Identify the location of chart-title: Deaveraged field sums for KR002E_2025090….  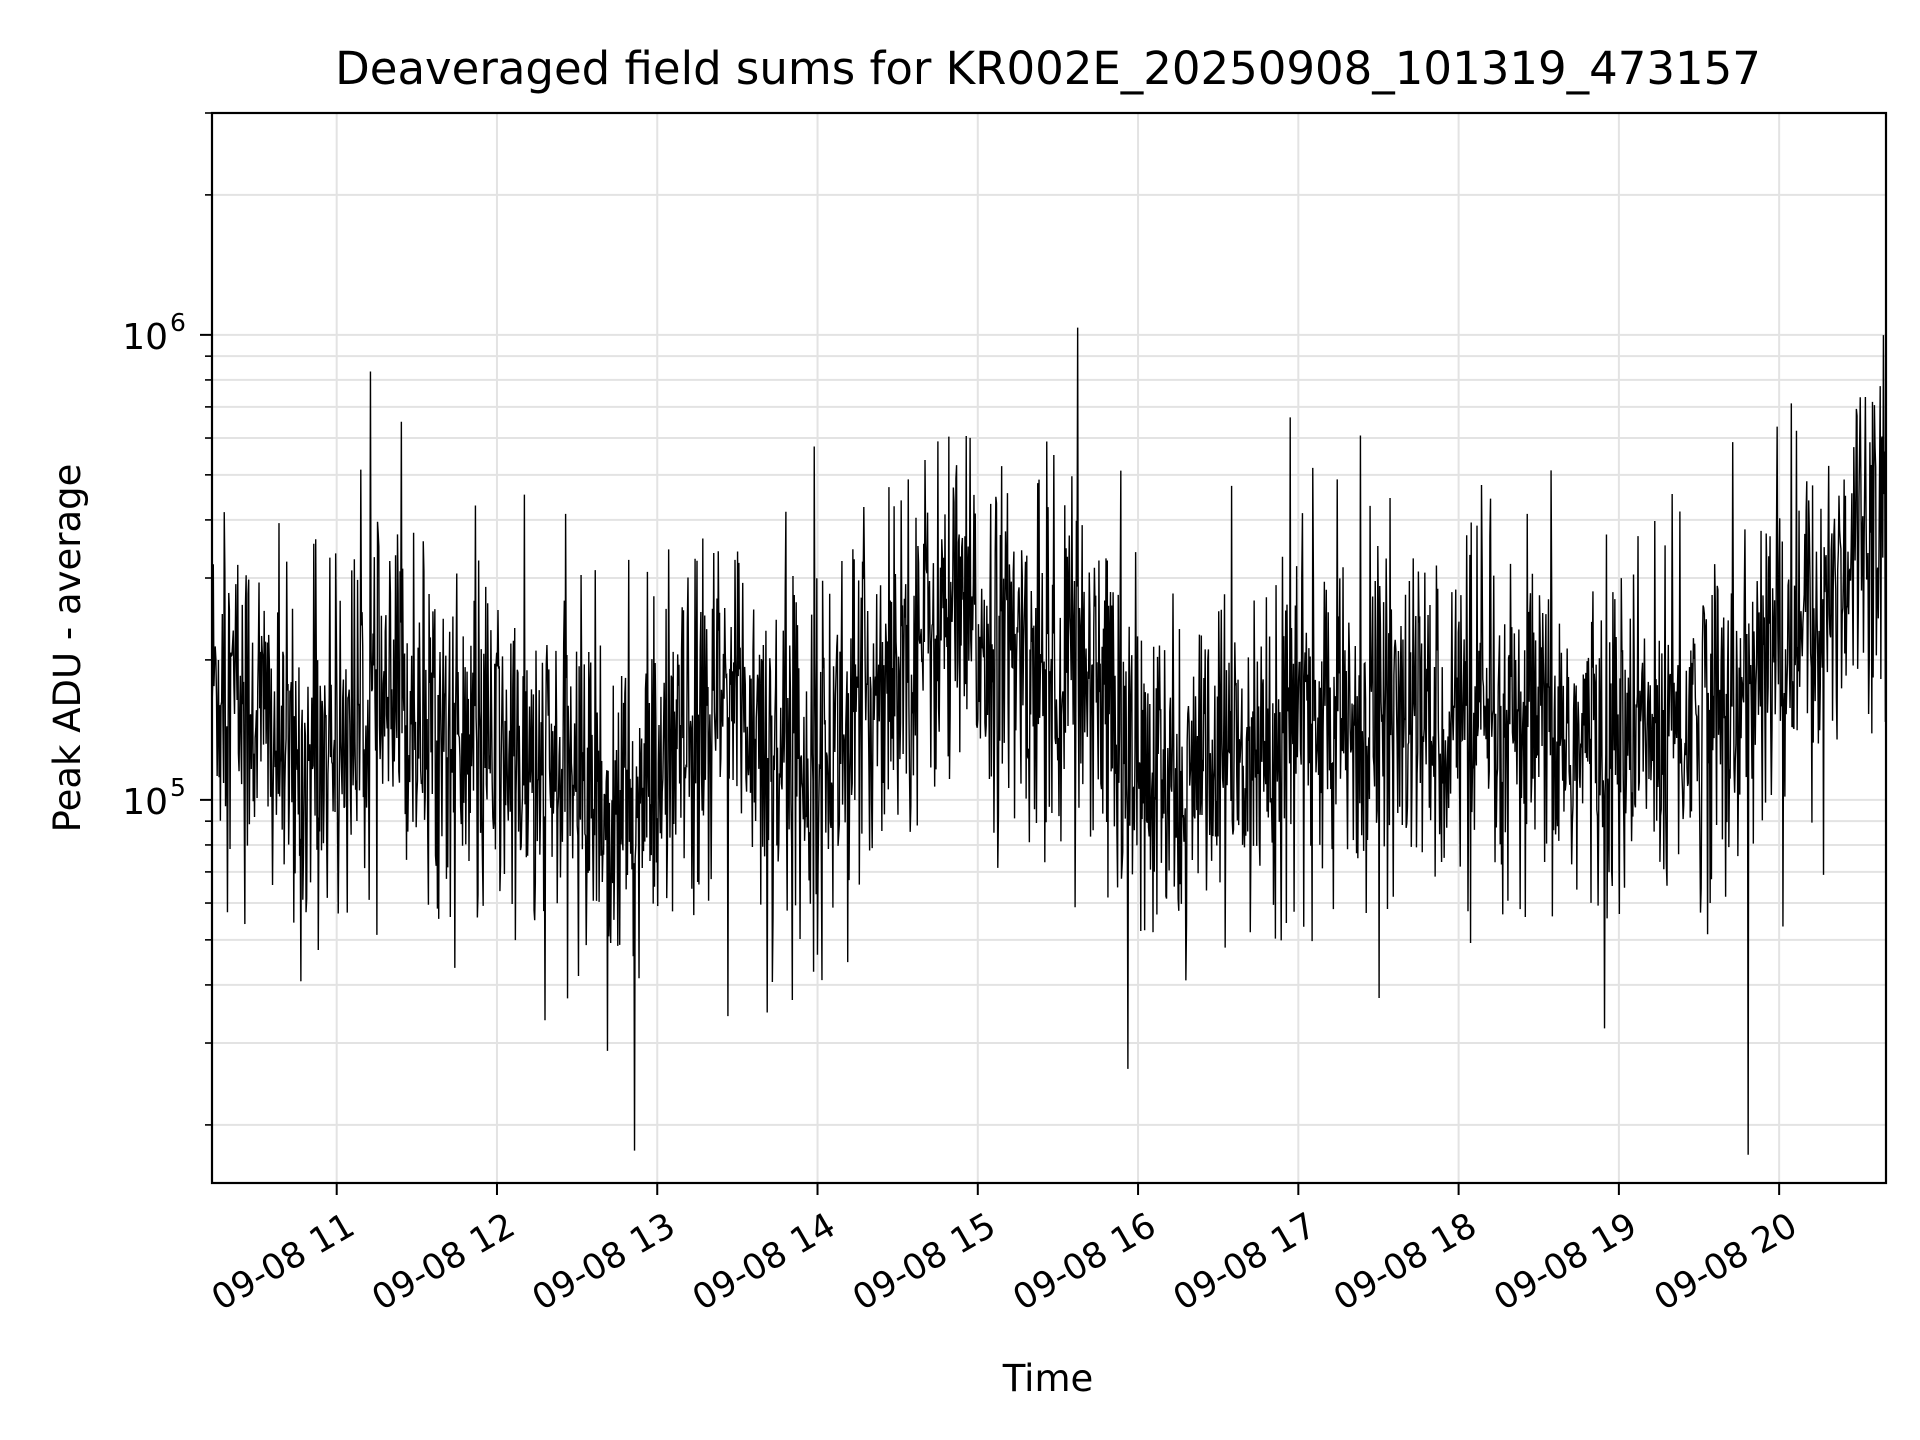
(1048, 68).